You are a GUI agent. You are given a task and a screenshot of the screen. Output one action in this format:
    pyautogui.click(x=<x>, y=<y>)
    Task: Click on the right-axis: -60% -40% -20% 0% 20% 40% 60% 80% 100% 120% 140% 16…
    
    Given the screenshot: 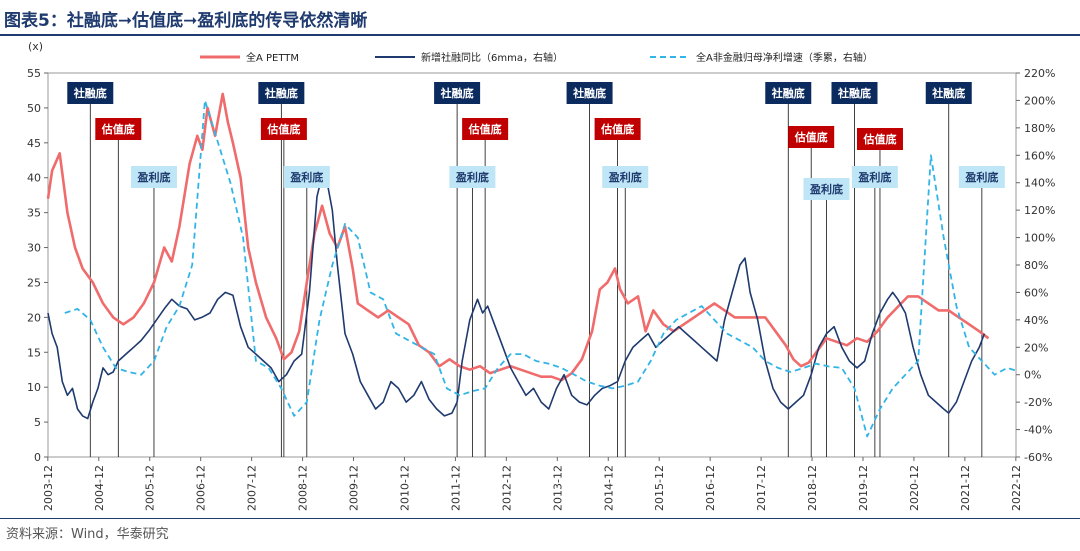 What is the action you would take?
    pyautogui.click(x=1035, y=265)
    